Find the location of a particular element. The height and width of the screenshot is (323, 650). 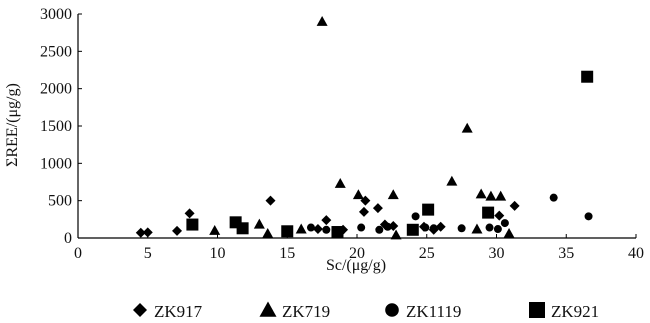

legend-label: ZK917 is located at coordinates (178, 311).